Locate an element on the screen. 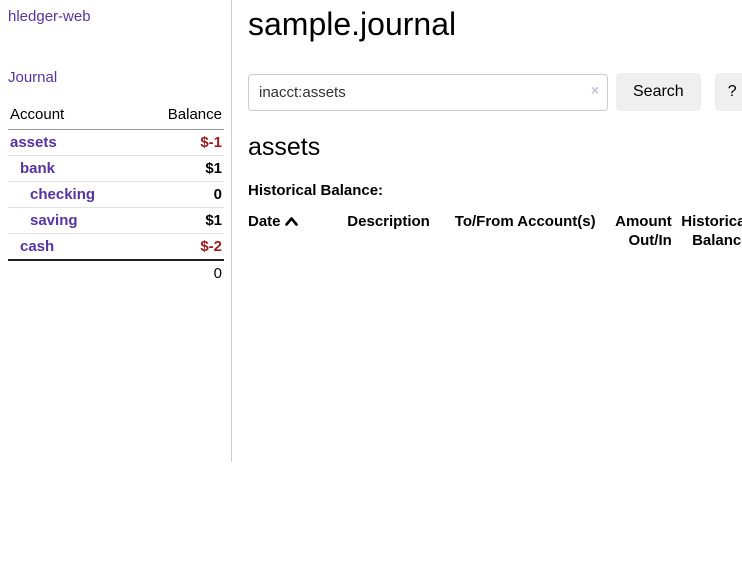 The width and height of the screenshot is (742, 582). account-link: checking is located at coordinates (63, 194).